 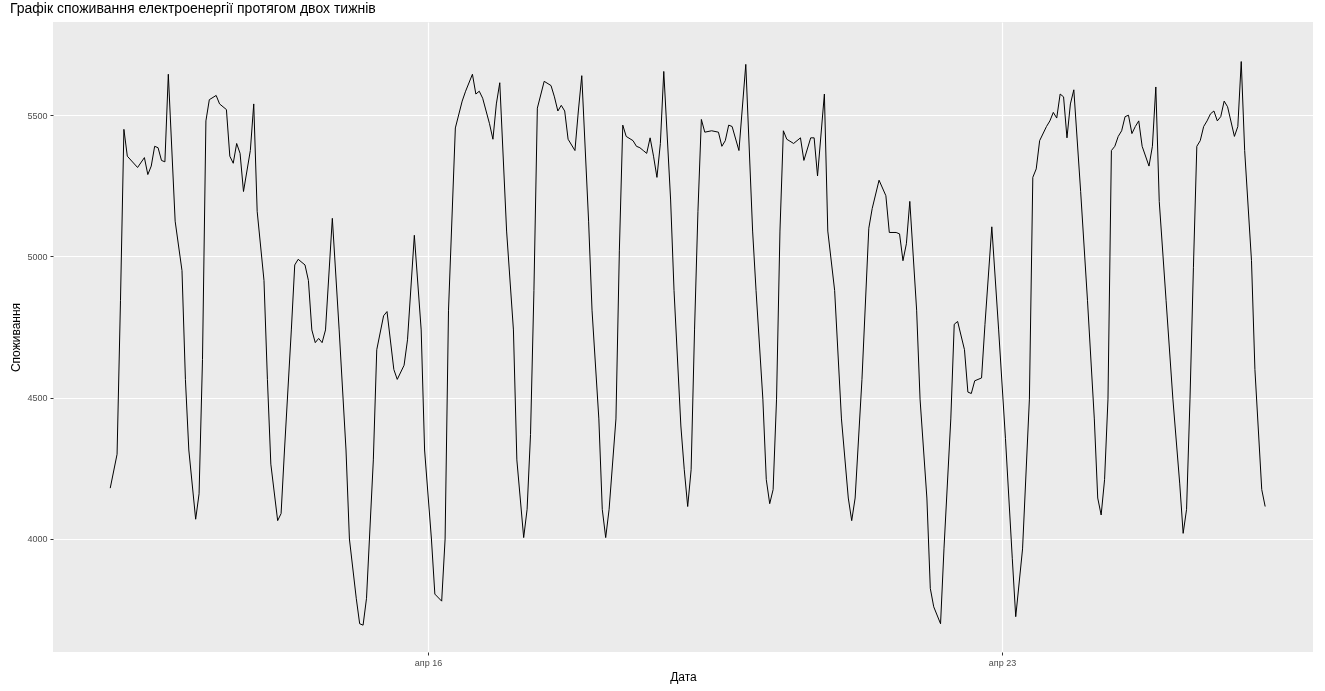 What do you see at coordinates (37, 256) in the screenshot?
I see `y-tick-label: 5000` at bounding box center [37, 256].